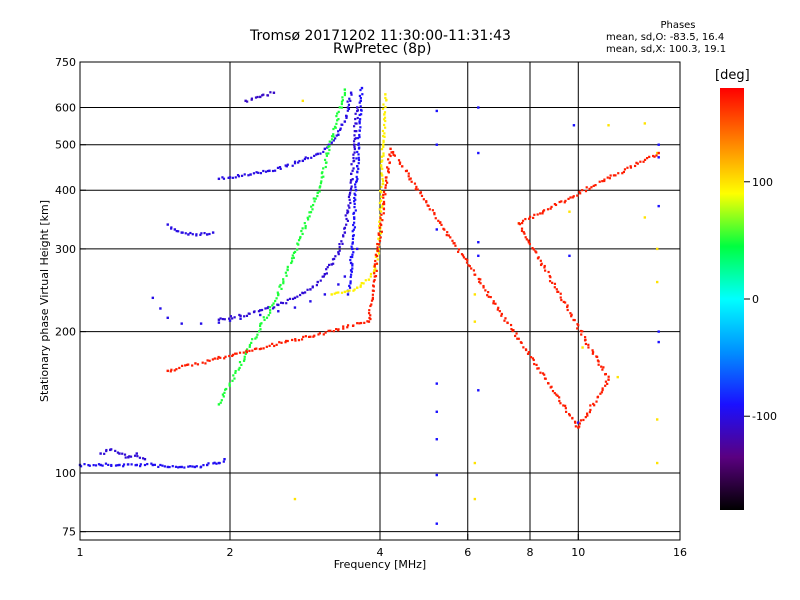 The height and width of the screenshot is (600, 800). Describe the element at coordinates (732, 299) in the screenshot. I see `colorbar` at that location.